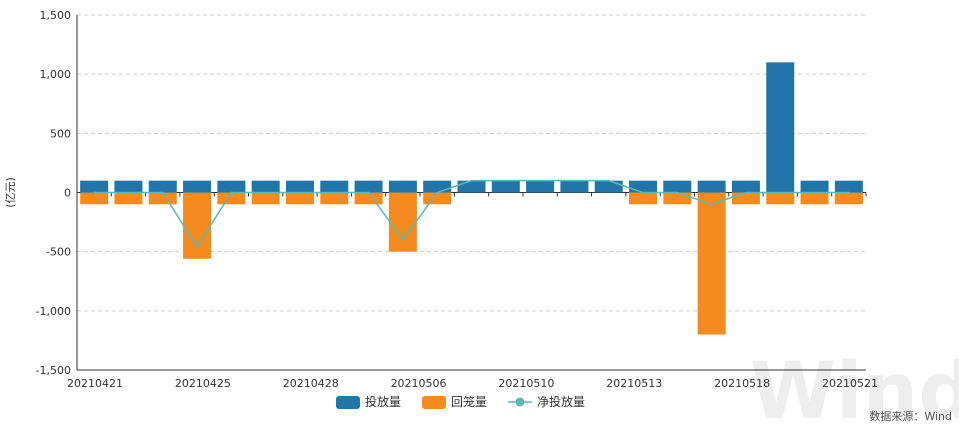 The height and width of the screenshot is (432, 959). What do you see at coordinates (634, 383) in the screenshot?
I see `x-tick-label: 20210513` at bounding box center [634, 383].